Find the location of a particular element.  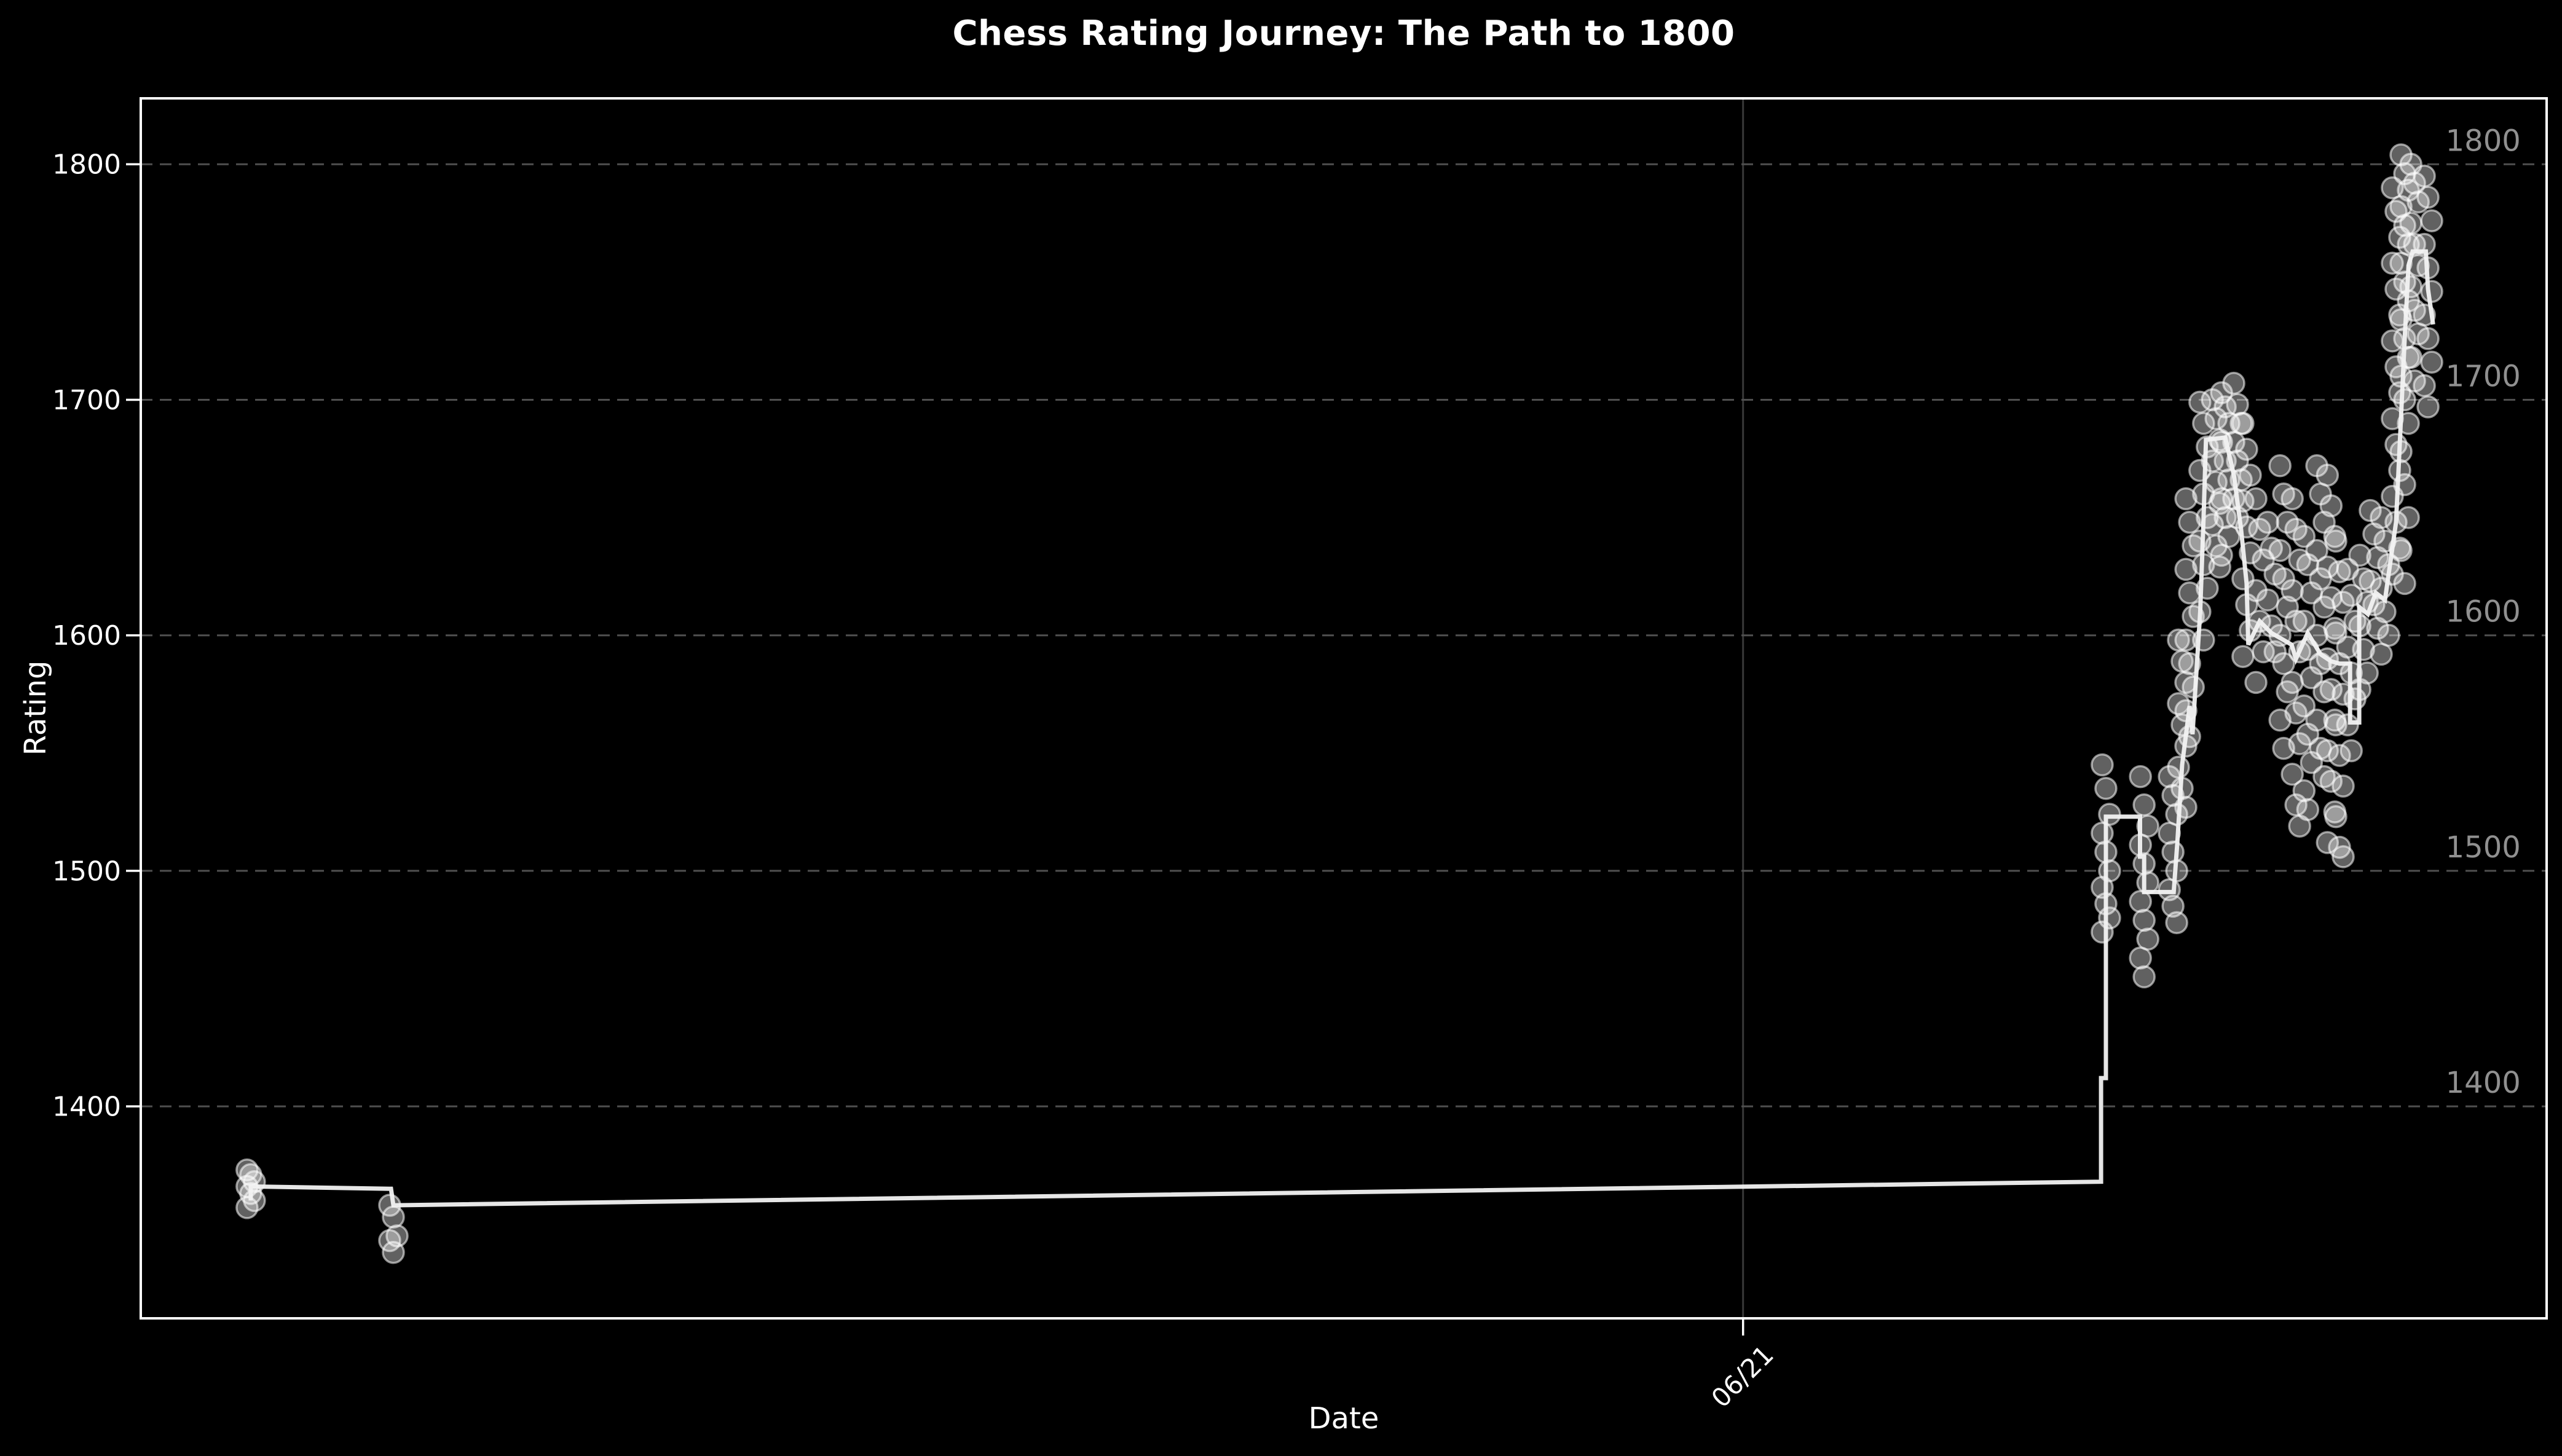

milestone-label: 1700 is located at coordinates (2483, 377).